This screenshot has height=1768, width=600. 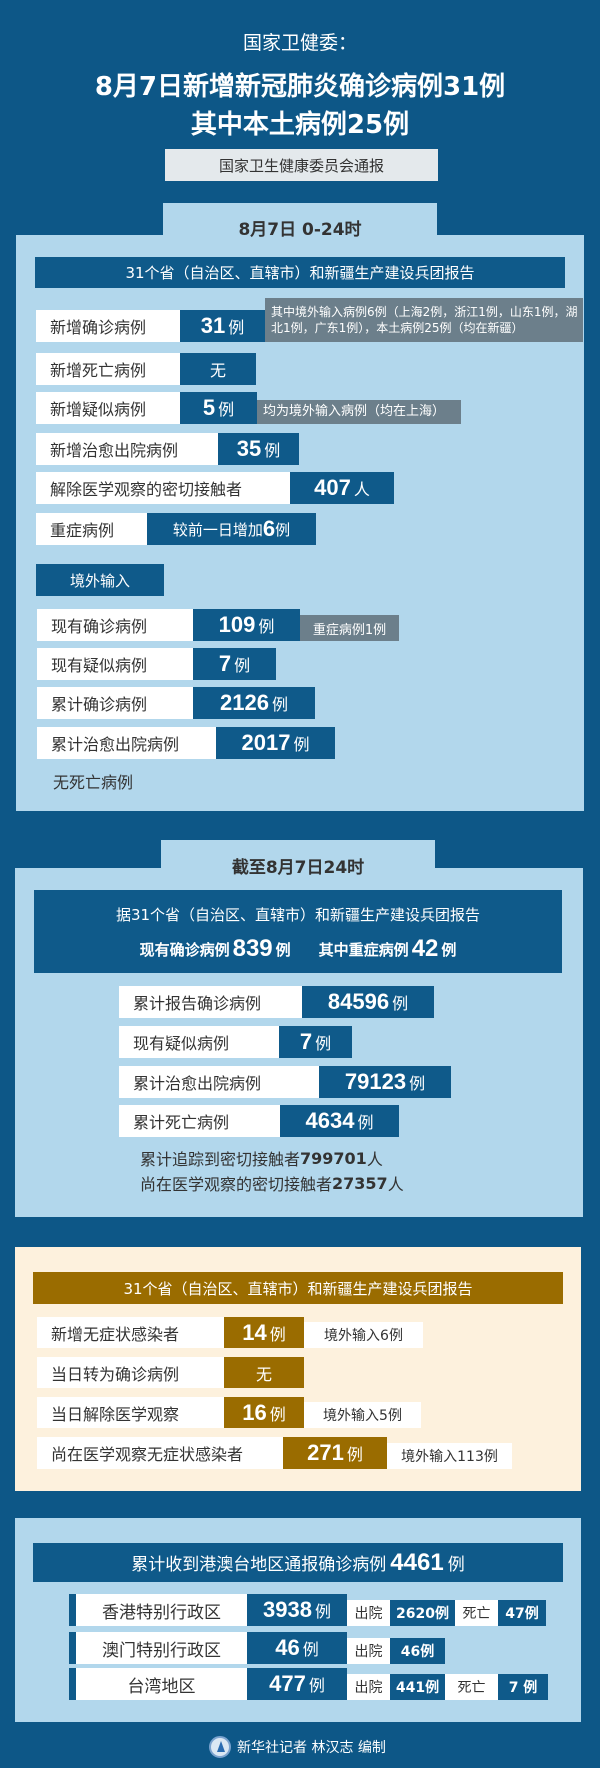 What do you see at coordinates (231, 529) in the screenshot?
I see `row-value: 较前一日增加 6 例` at bounding box center [231, 529].